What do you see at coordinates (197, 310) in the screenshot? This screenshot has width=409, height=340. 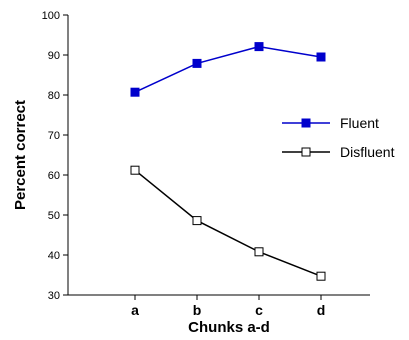 I see `x-tick-label: b` at bounding box center [197, 310].